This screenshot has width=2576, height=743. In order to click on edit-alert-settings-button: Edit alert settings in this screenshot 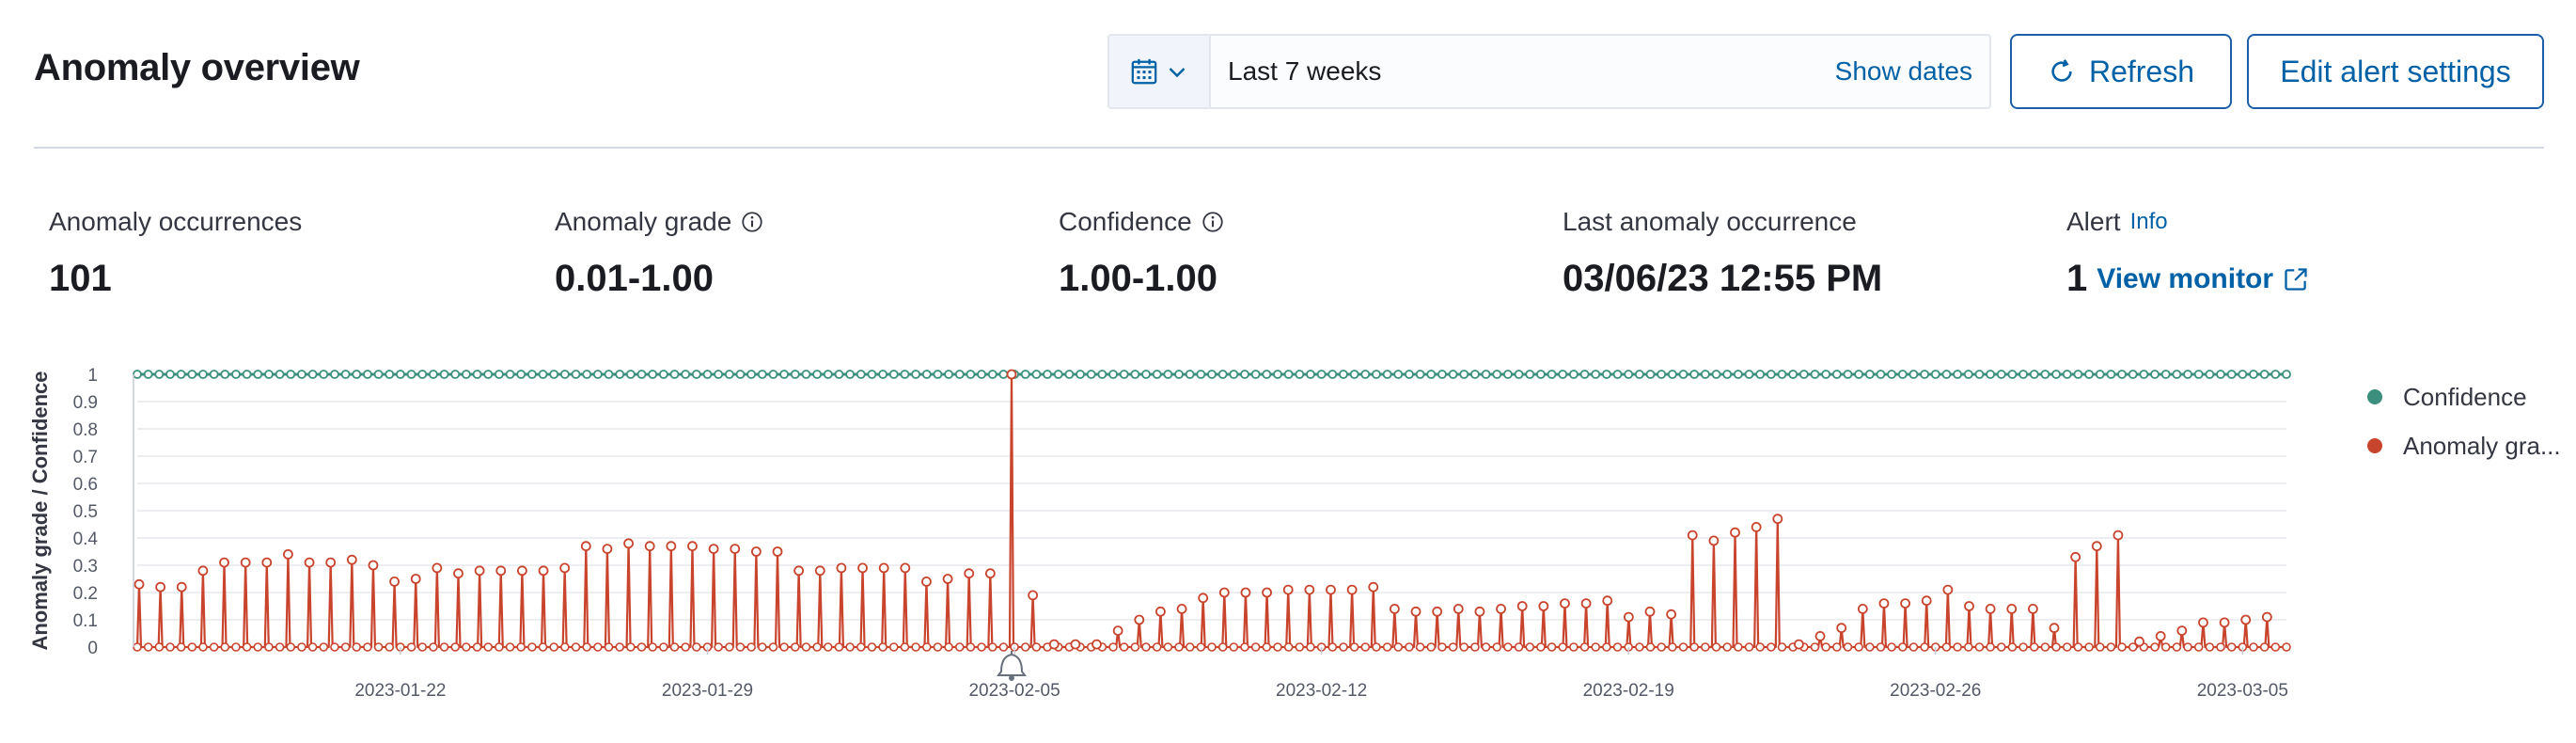, I will do `click(2396, 71)`.